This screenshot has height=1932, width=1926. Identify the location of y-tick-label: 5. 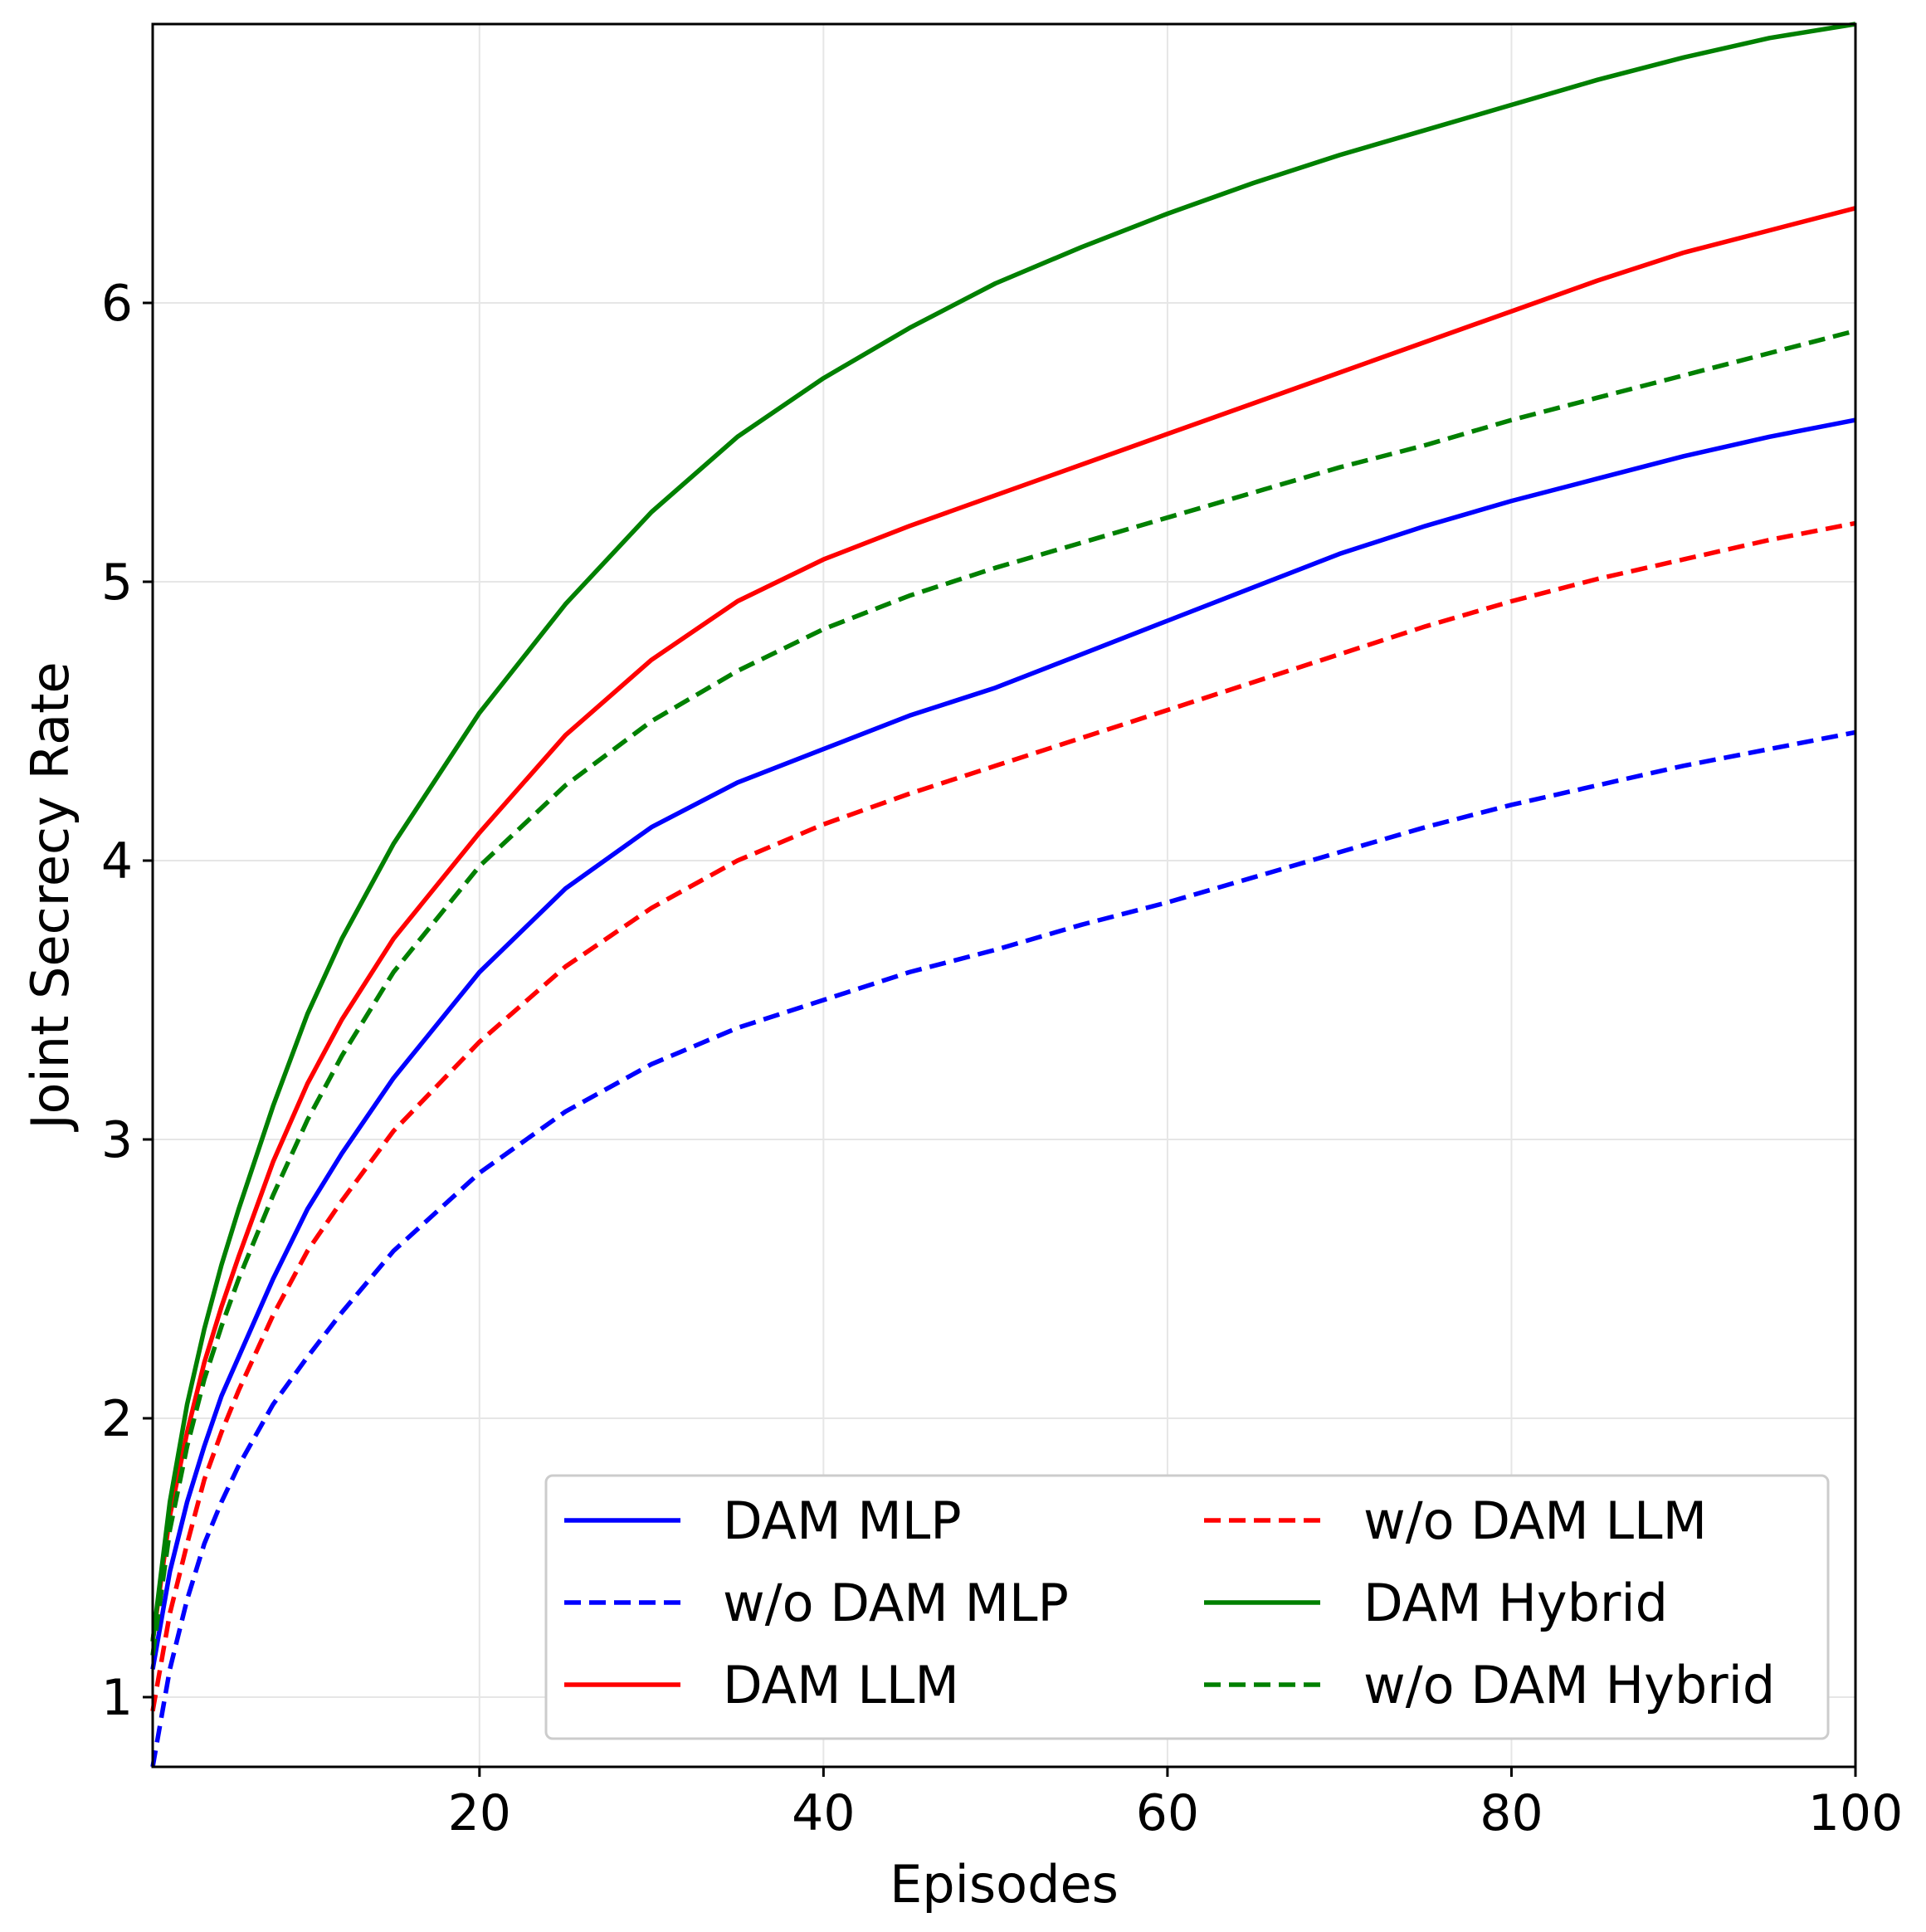
(117, 583).